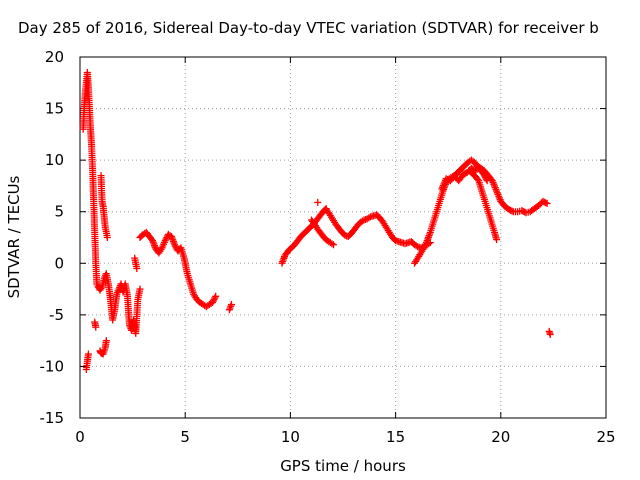  Describe the element at coordinates (54, 109) in the screenshot. I see `y-tick-label: 15` at that location.